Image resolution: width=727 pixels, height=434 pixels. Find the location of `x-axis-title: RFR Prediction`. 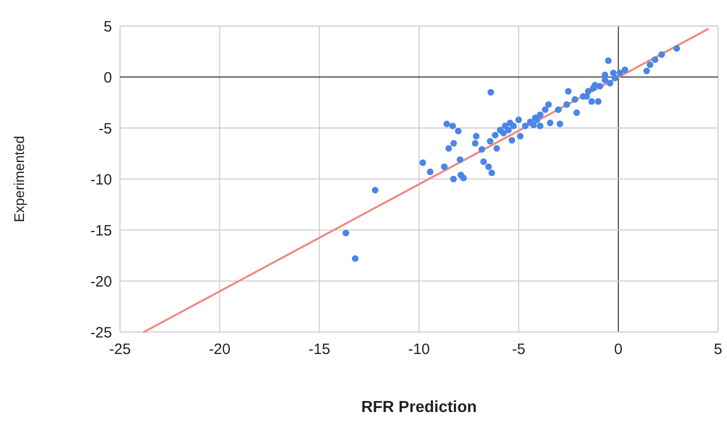

x-axis-title: RFR Prediction is located at coordinates (419, 407).